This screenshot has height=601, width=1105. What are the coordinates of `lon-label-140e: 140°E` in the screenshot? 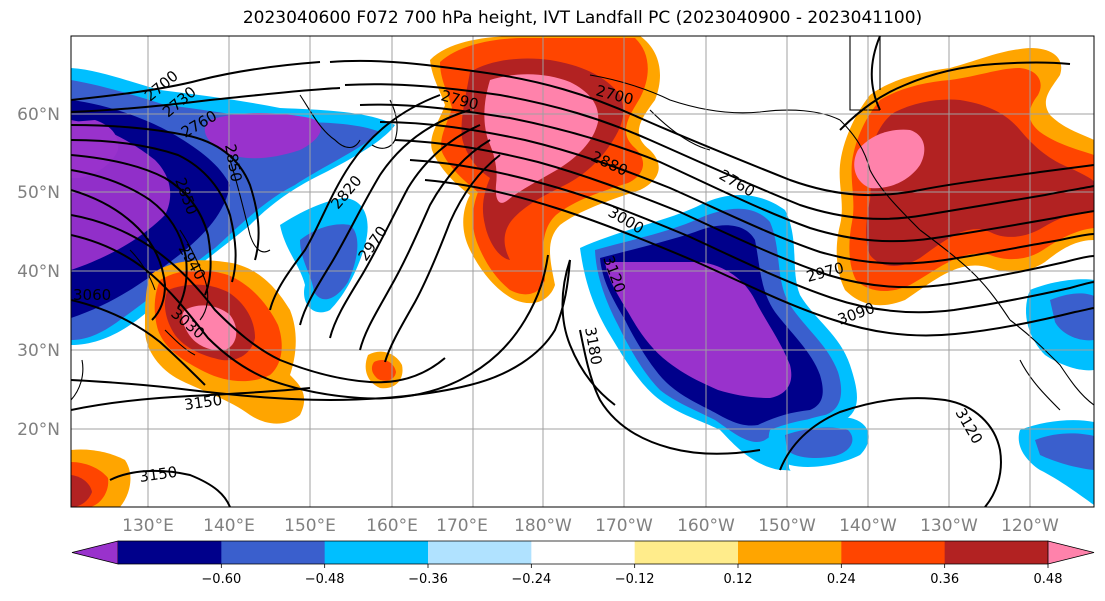 It's located at (229, 526).